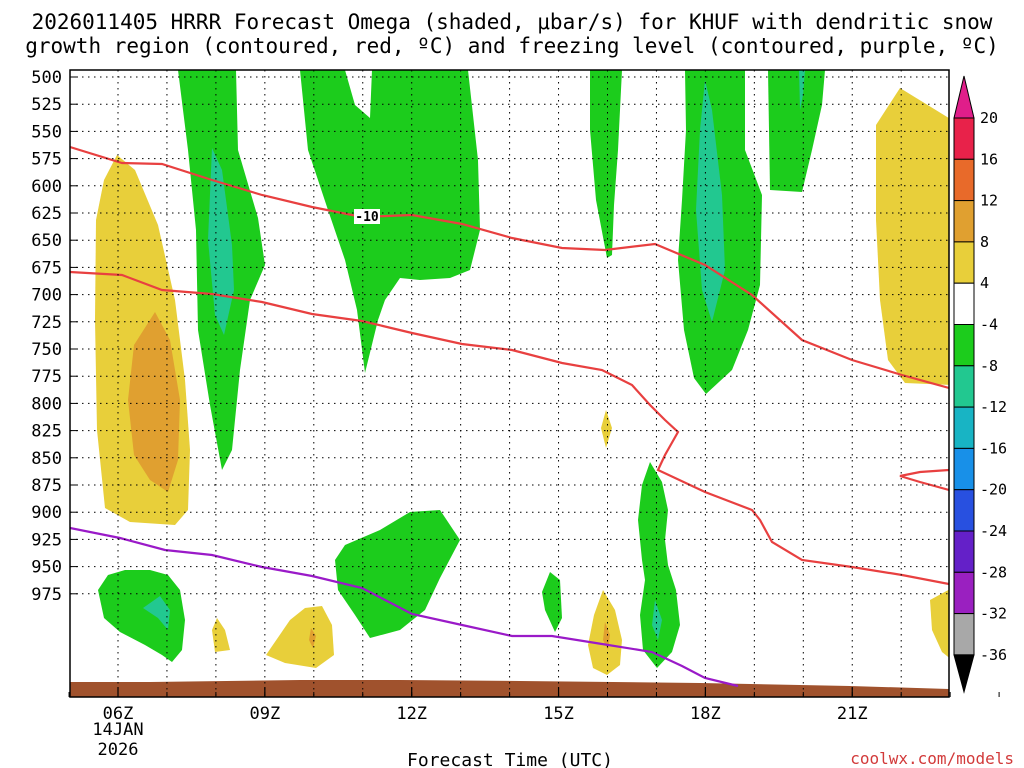  Describe the element at coordinates (802, 90) in the screenshot. I see `omega-teal-region-20z` at that location.